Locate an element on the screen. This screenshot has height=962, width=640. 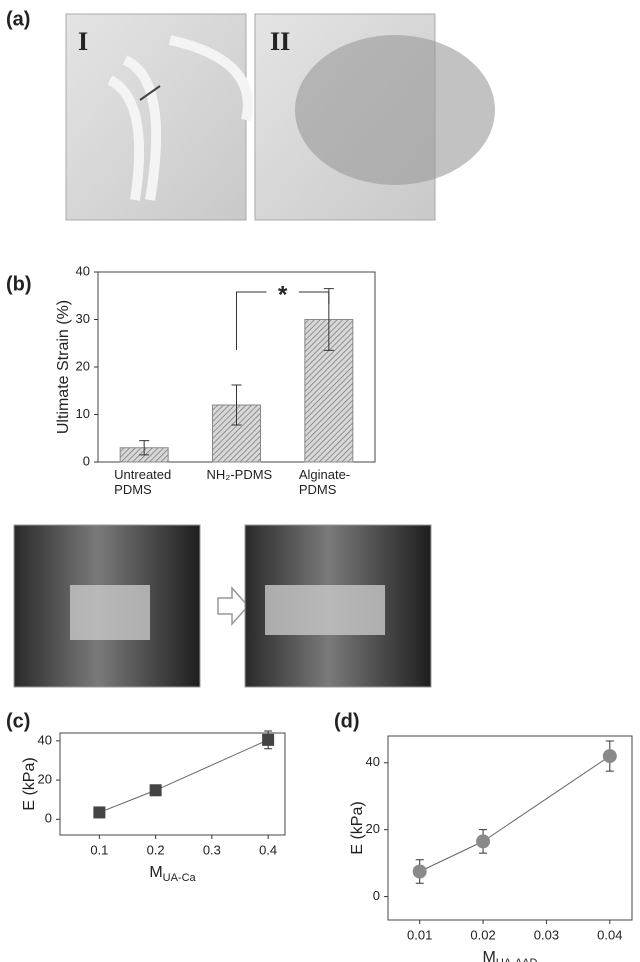
x-tick-label: 0.4 is located at coordinates (268, 849).